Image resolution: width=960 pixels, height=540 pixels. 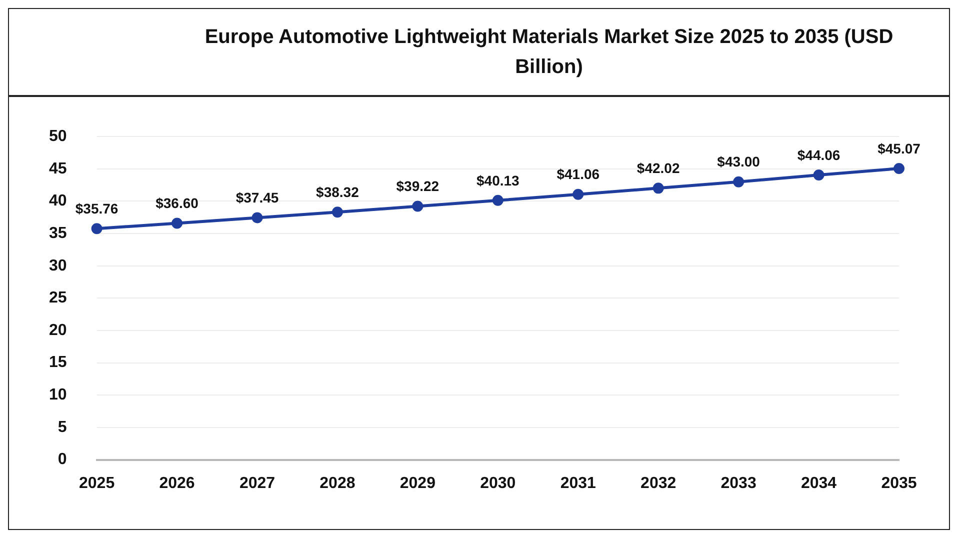 I want to click on y-tick-label: 30, so click(x=58, y=265).